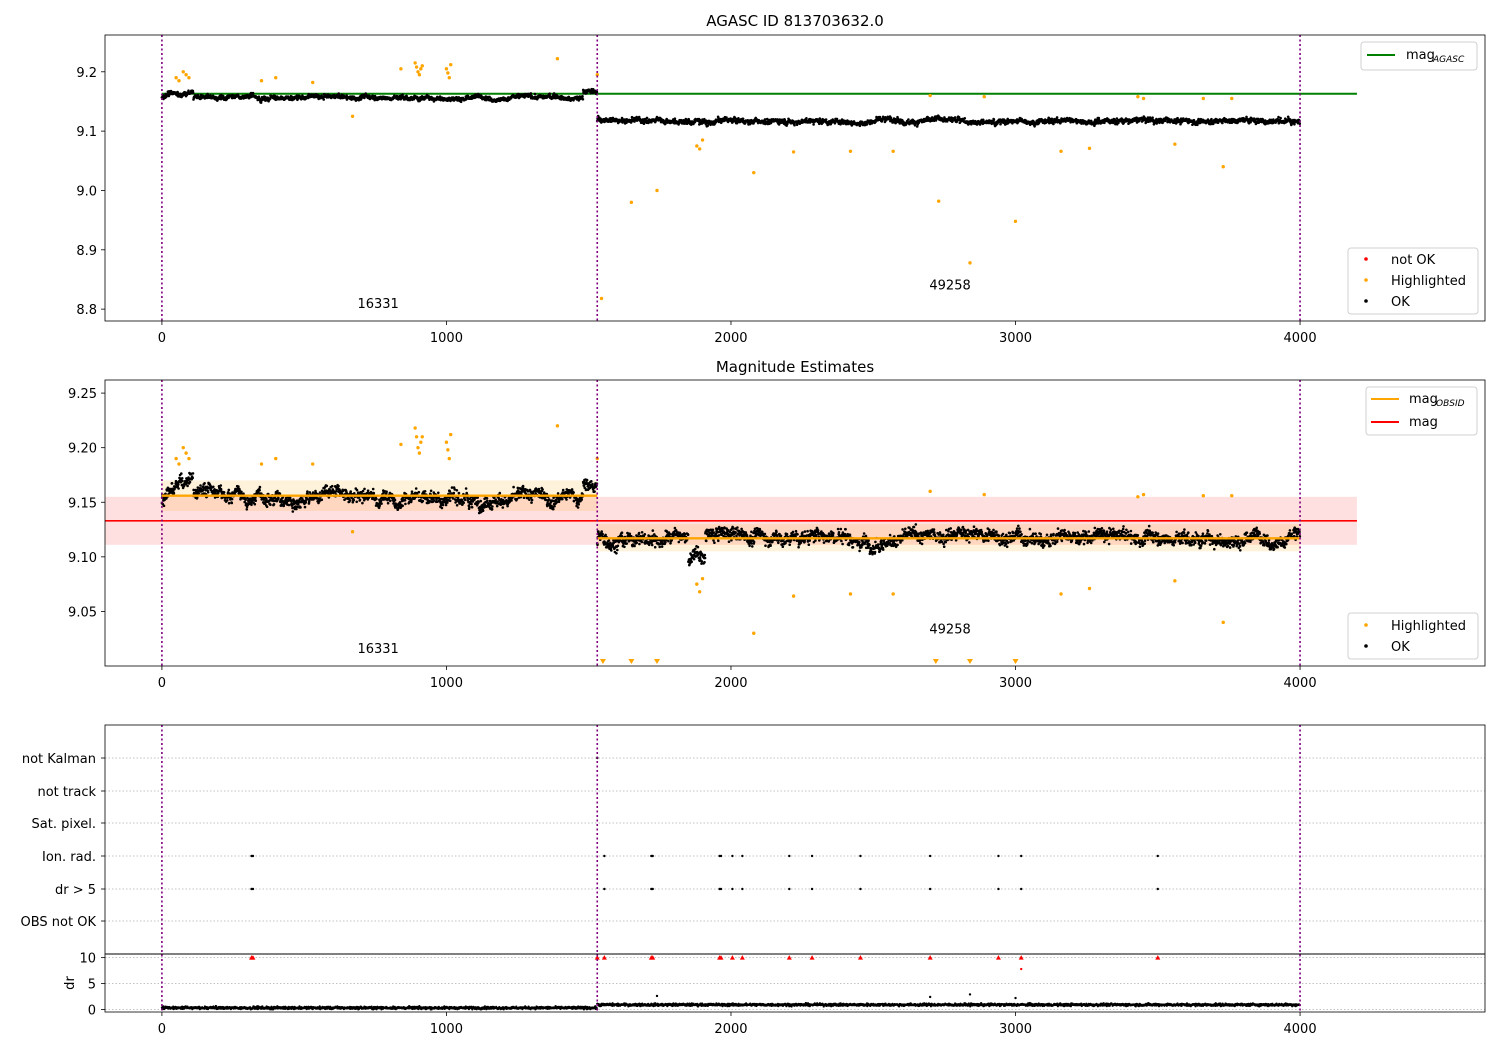 The width and height of the screenshot is (1500, 1050). What do you see at coordinates (86, 73) in the screenshot?
I see `y-tick-label: 9.2` at bounding box center [86, 73].